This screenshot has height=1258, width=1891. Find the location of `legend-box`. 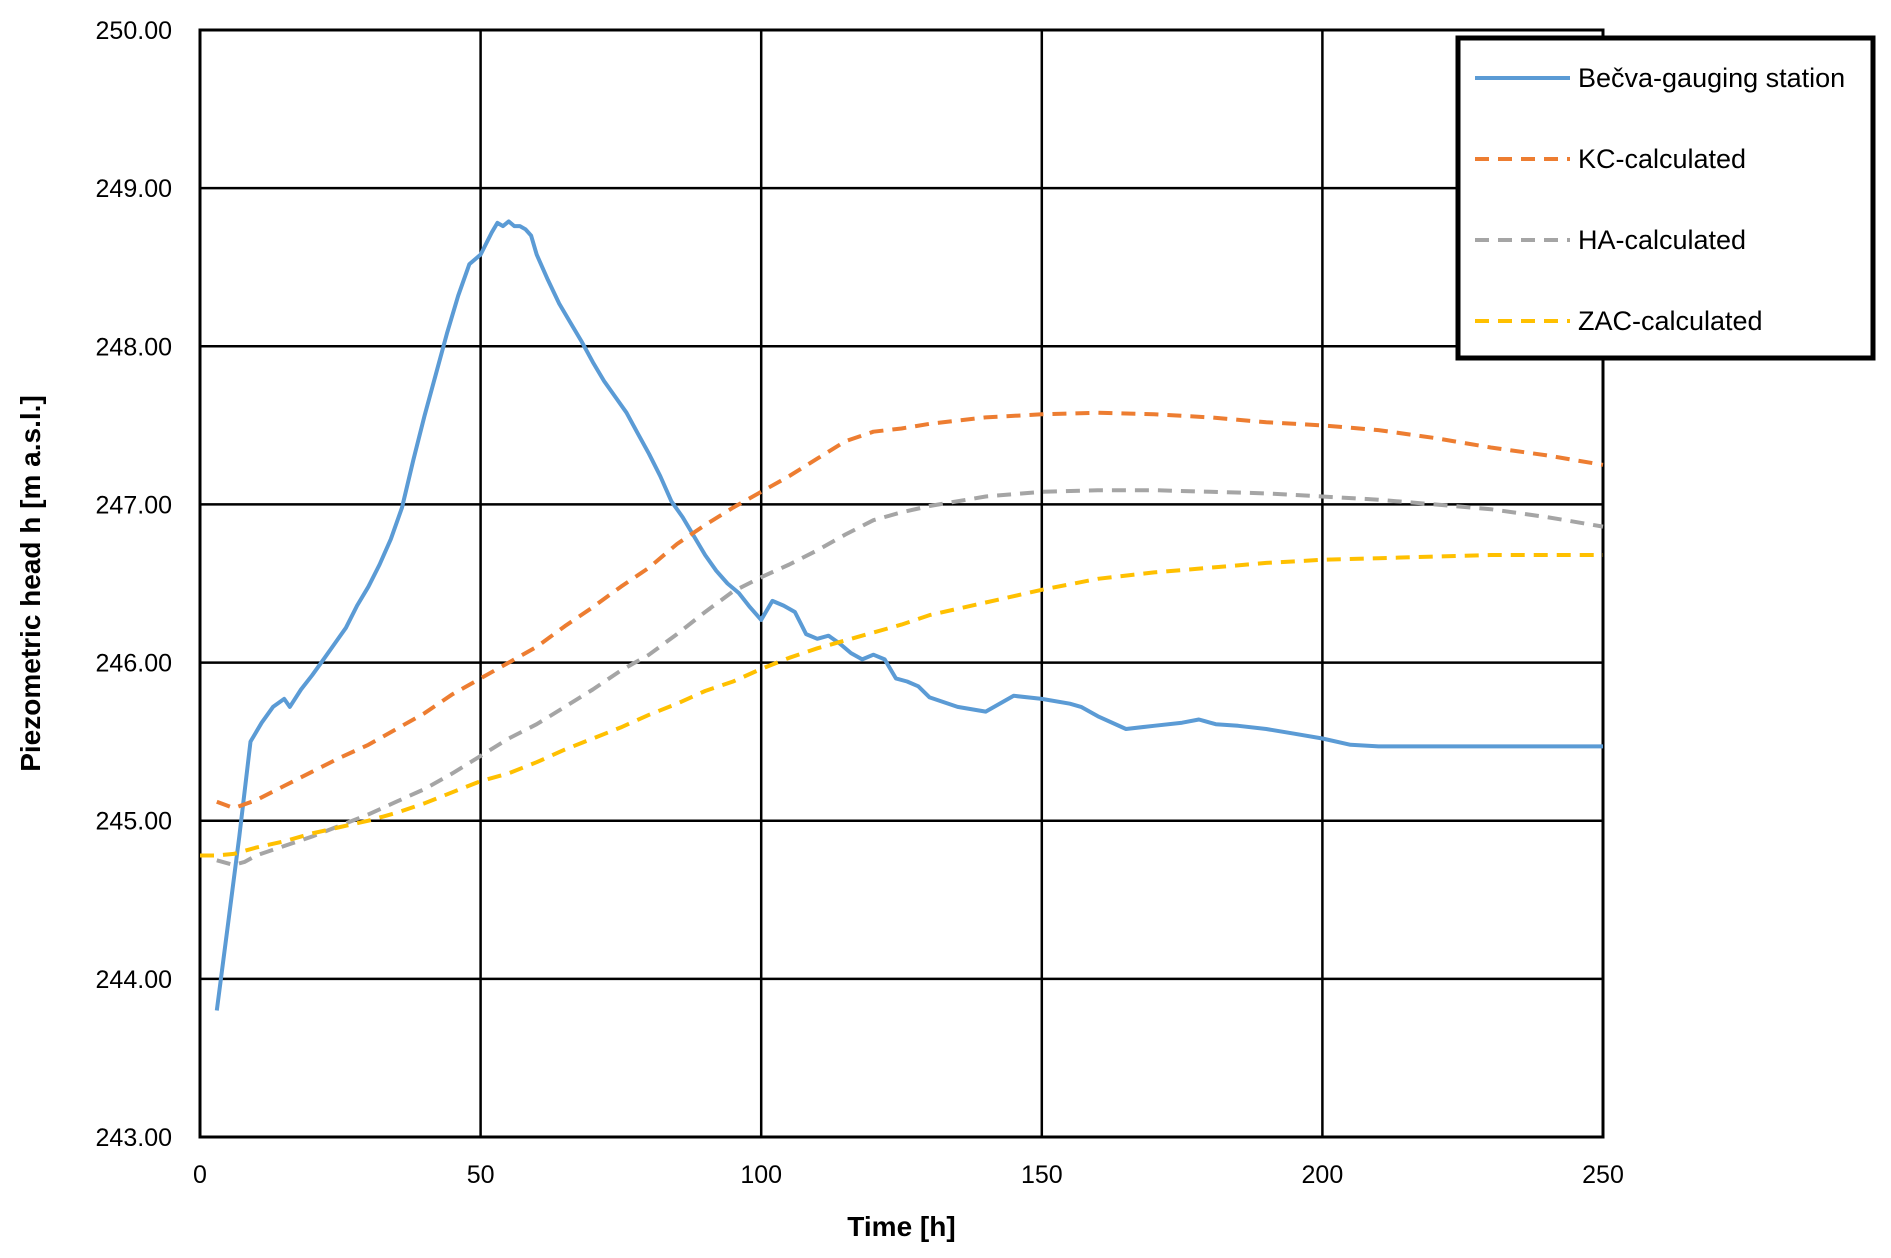

legend-box is located at coordinates (1665, 198).